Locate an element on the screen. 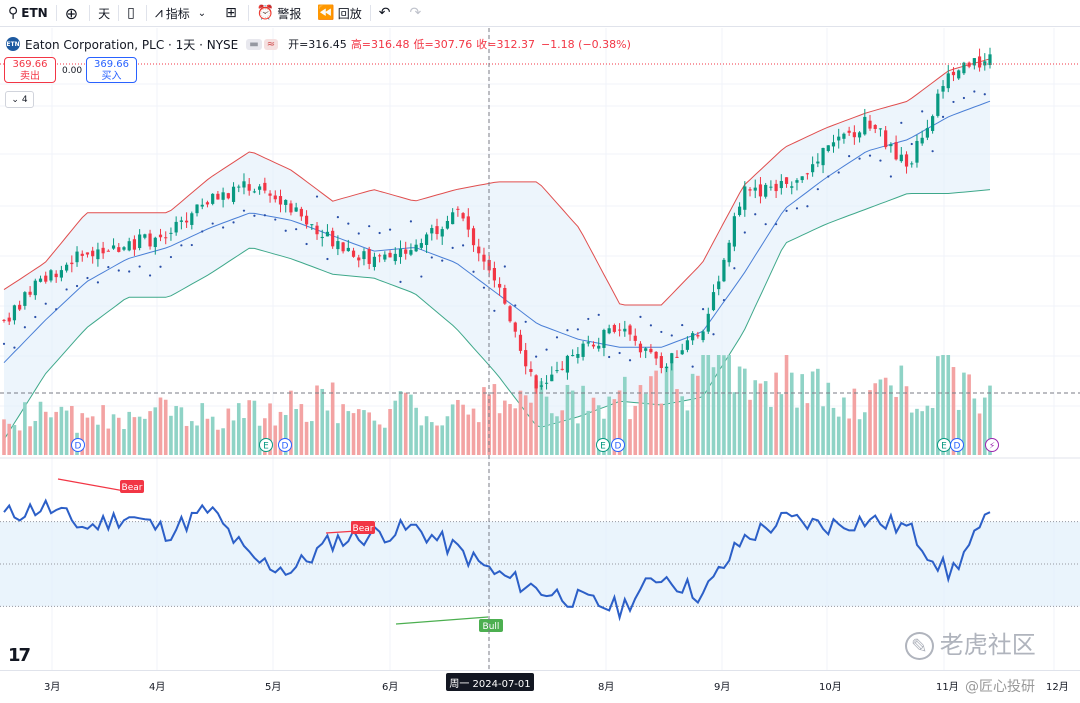 The image size is (1080, 703). alert-label: 警报 is located at coordinates (289, 13).